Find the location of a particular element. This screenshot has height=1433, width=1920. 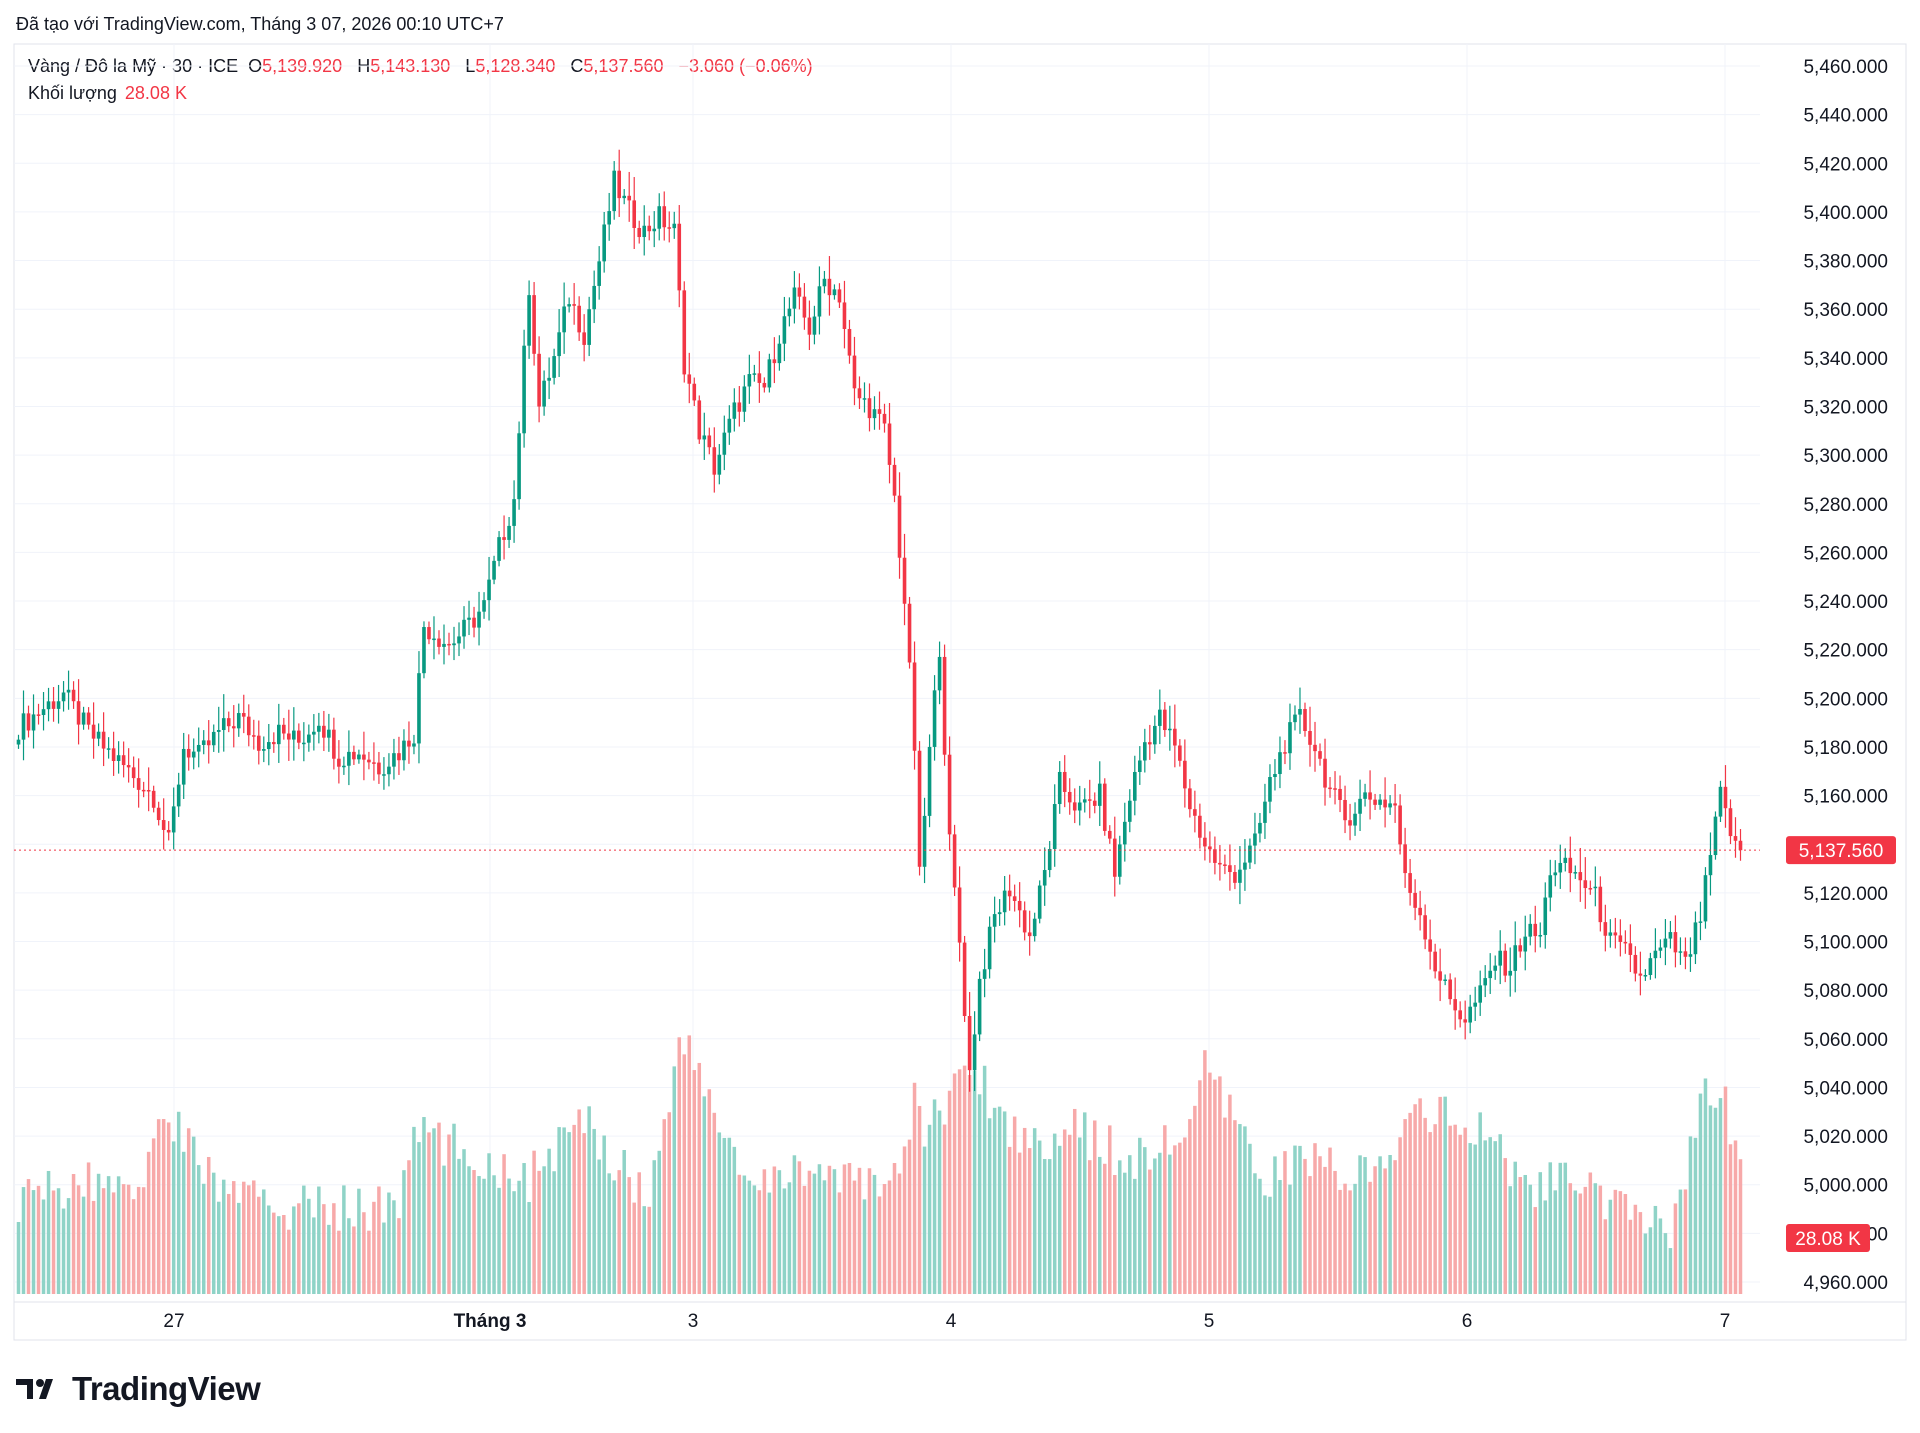

y-tick-label: 5,180.000 is located at coordinates (1845, 748).